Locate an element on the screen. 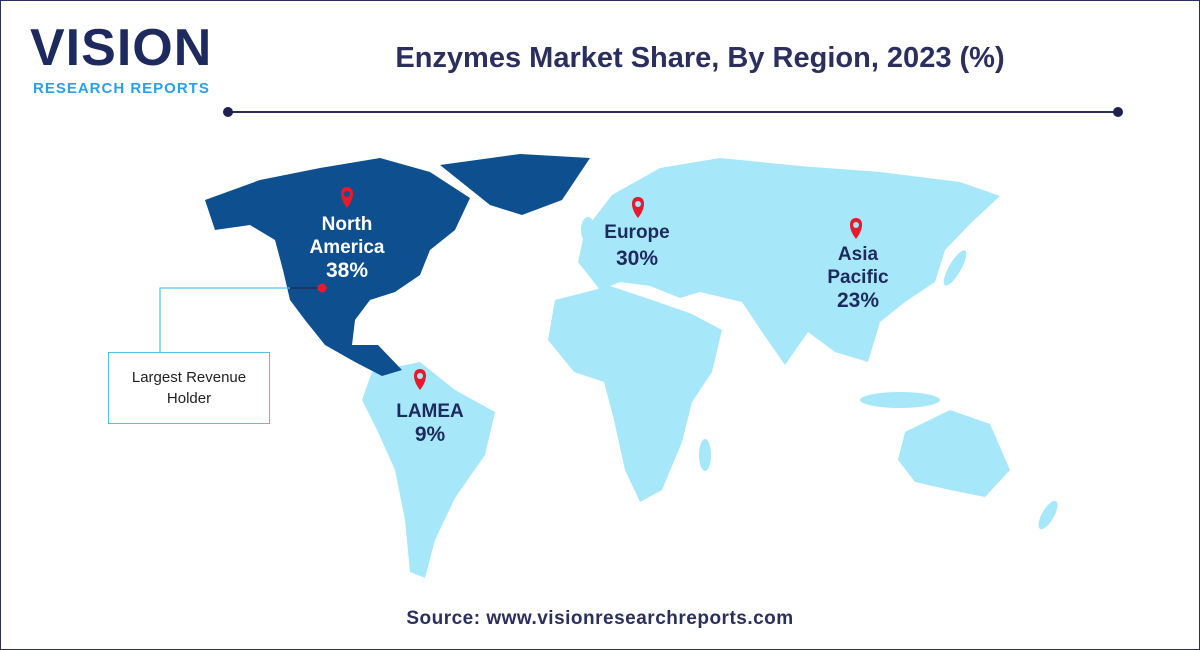 The image size is (1200, 650). logo: VISION is located at coordinates (121, 48).